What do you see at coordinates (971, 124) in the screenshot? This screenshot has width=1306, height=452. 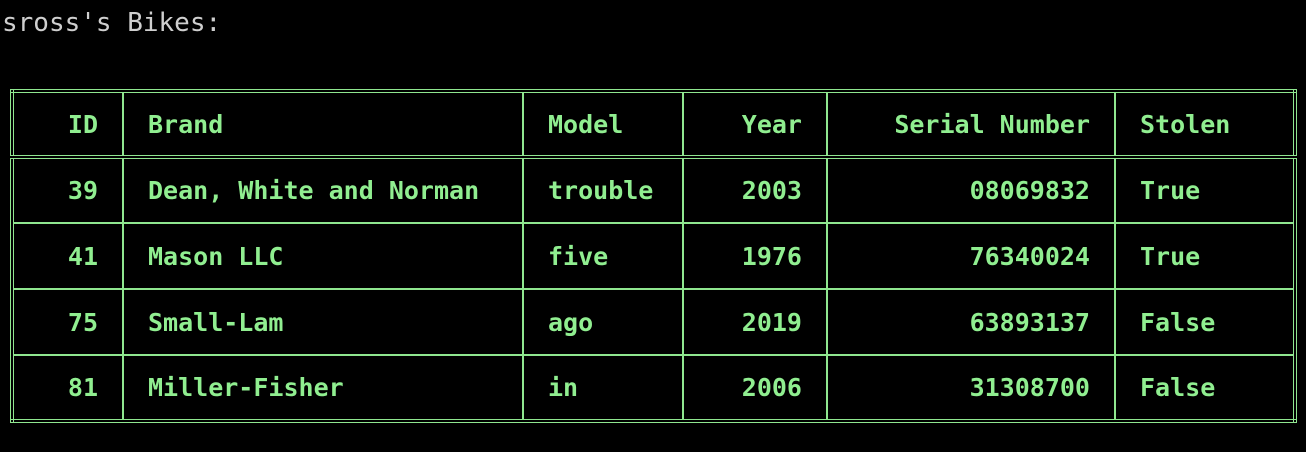 I see `column-header-serial-number: Serial Number` at bounding box center [971, 124].